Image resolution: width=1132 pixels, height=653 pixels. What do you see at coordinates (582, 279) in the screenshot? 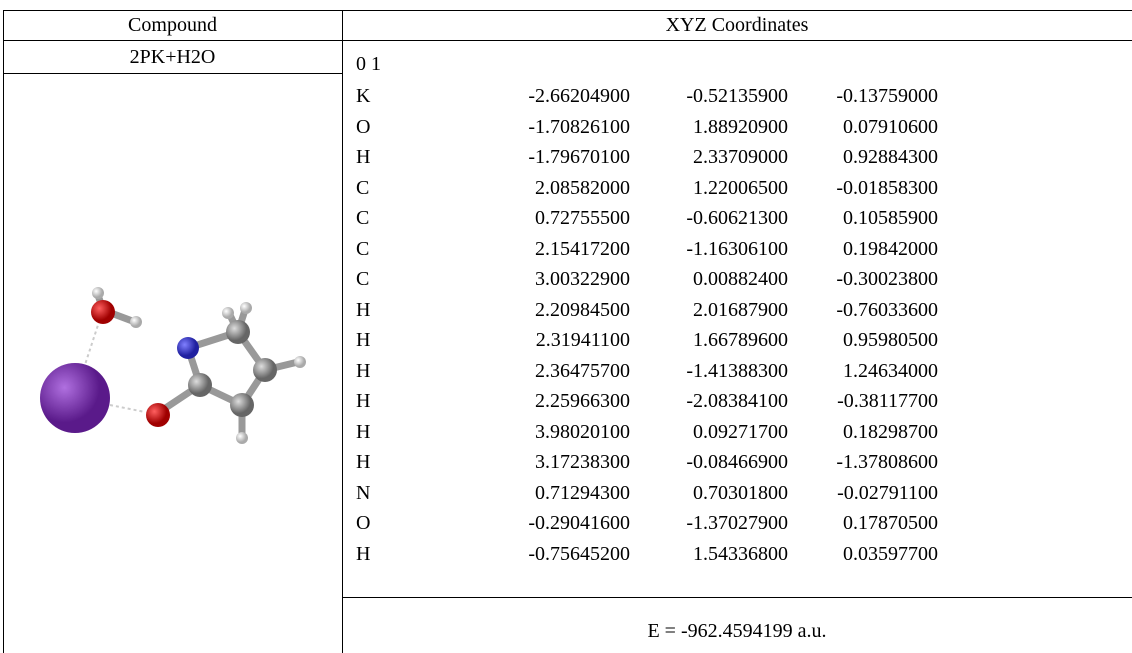
I see `x-coordinate: 3.00322900` at bounding box center [582, 279].